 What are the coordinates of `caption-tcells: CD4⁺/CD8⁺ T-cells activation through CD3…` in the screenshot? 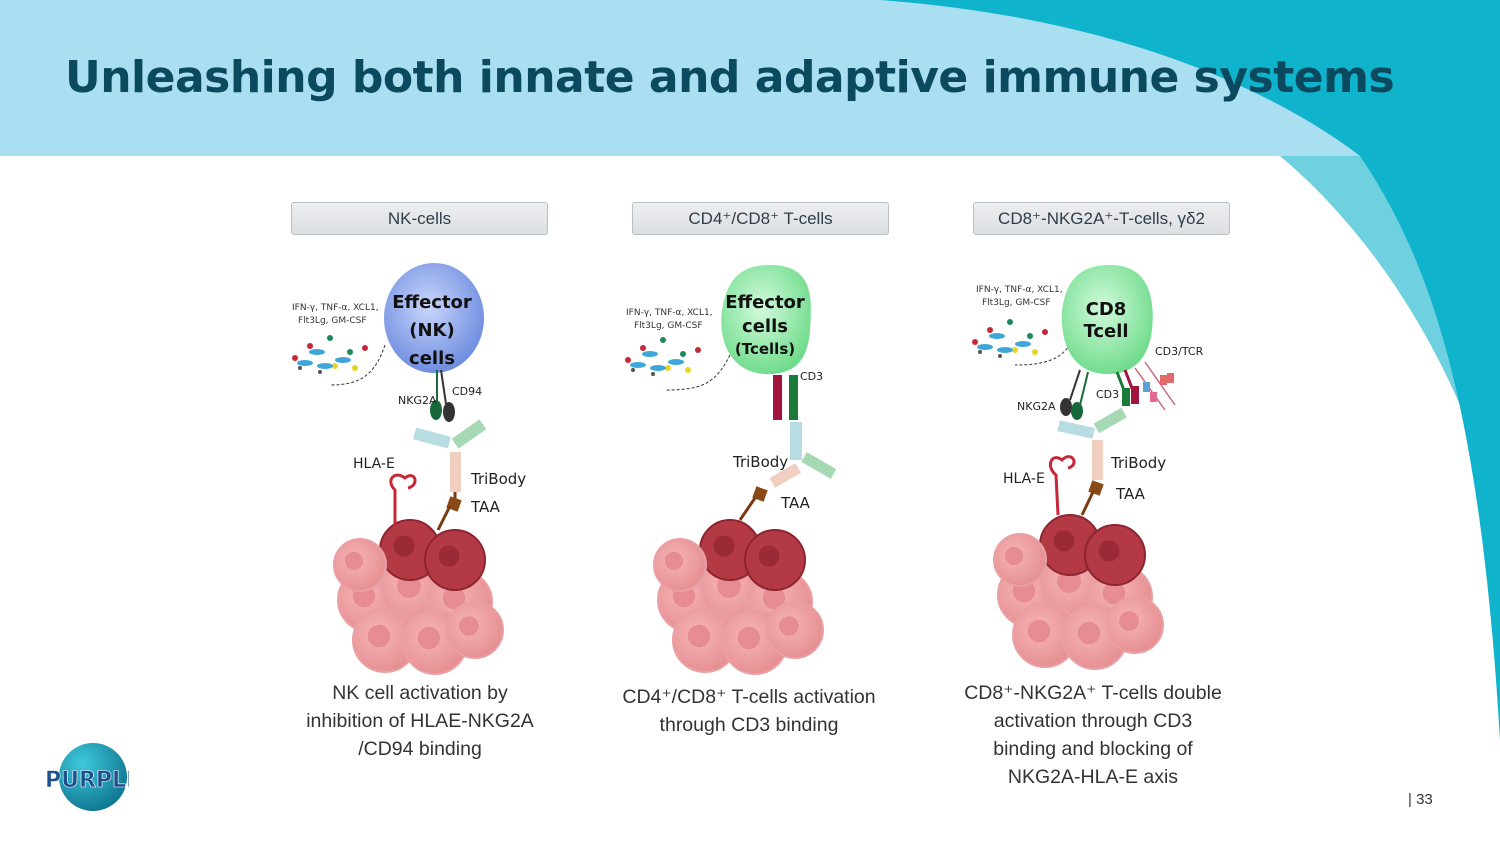 It's located at (748, 711).